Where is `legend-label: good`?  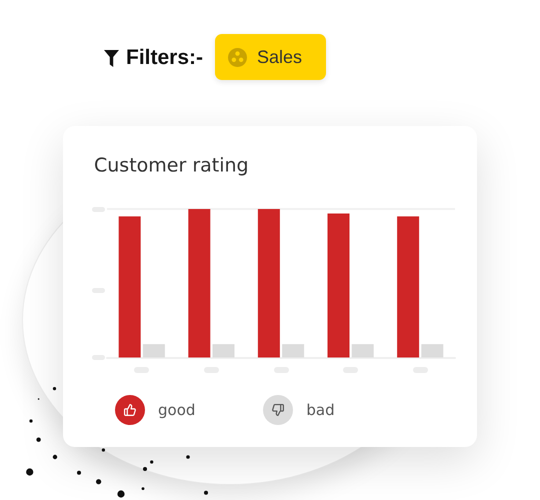
legend-label: good is located at coordinates (177, 410).